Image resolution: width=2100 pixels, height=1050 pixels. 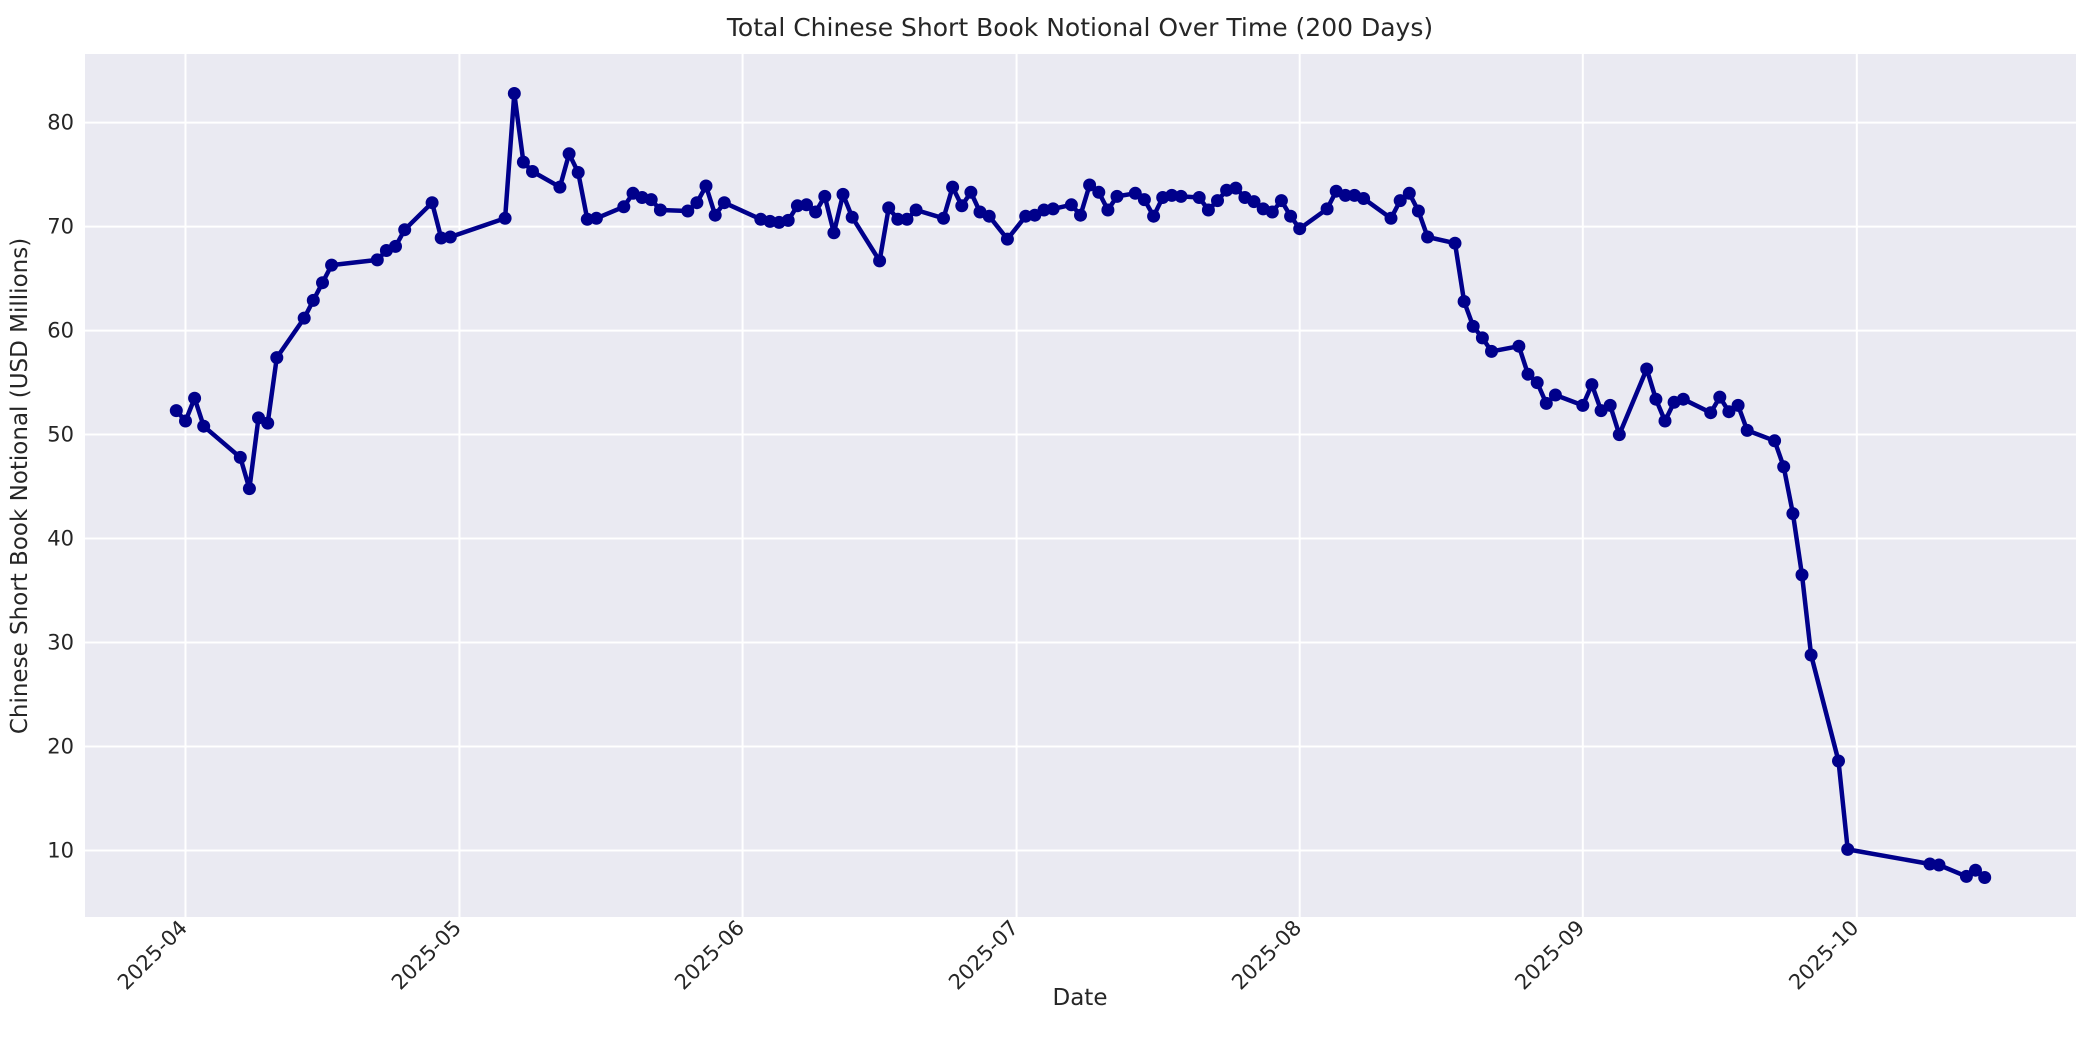 I want to click on y-tick-label: 40, so click(x=60, y=539).